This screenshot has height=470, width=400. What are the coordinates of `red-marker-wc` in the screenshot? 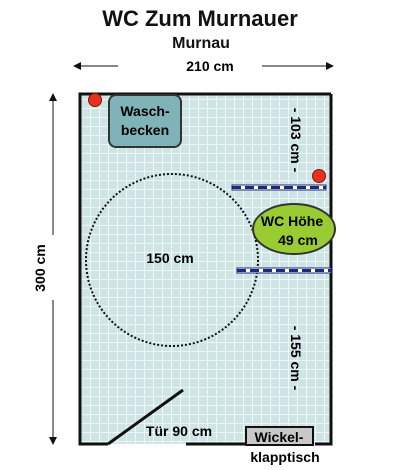 It's located at (319, 176).